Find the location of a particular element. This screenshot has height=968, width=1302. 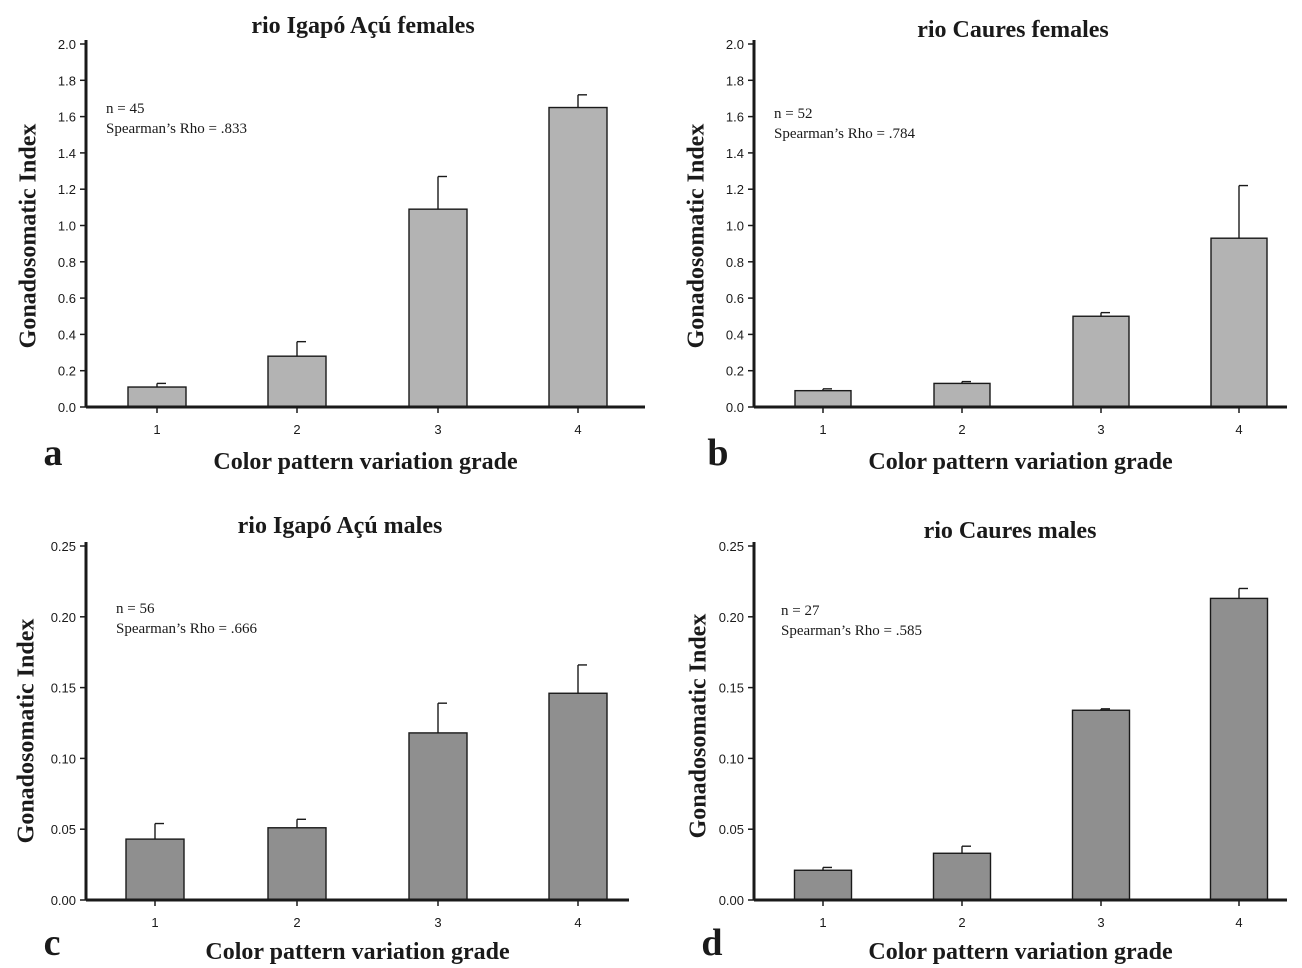

y-axis-label-d: Gonadosomatic Index is located at coordinates (699, 726).